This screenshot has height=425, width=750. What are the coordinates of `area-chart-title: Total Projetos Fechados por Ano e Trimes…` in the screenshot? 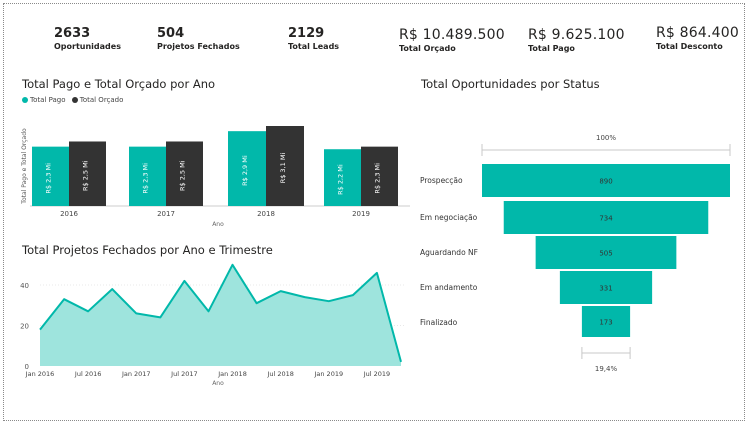 It's located at (147, 250).